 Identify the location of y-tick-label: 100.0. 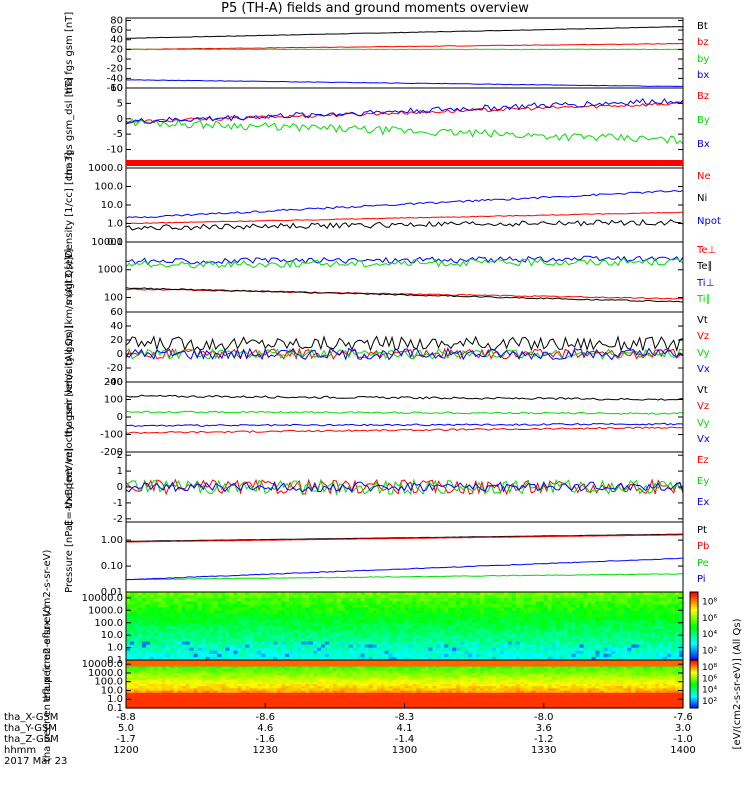
(108, 623).